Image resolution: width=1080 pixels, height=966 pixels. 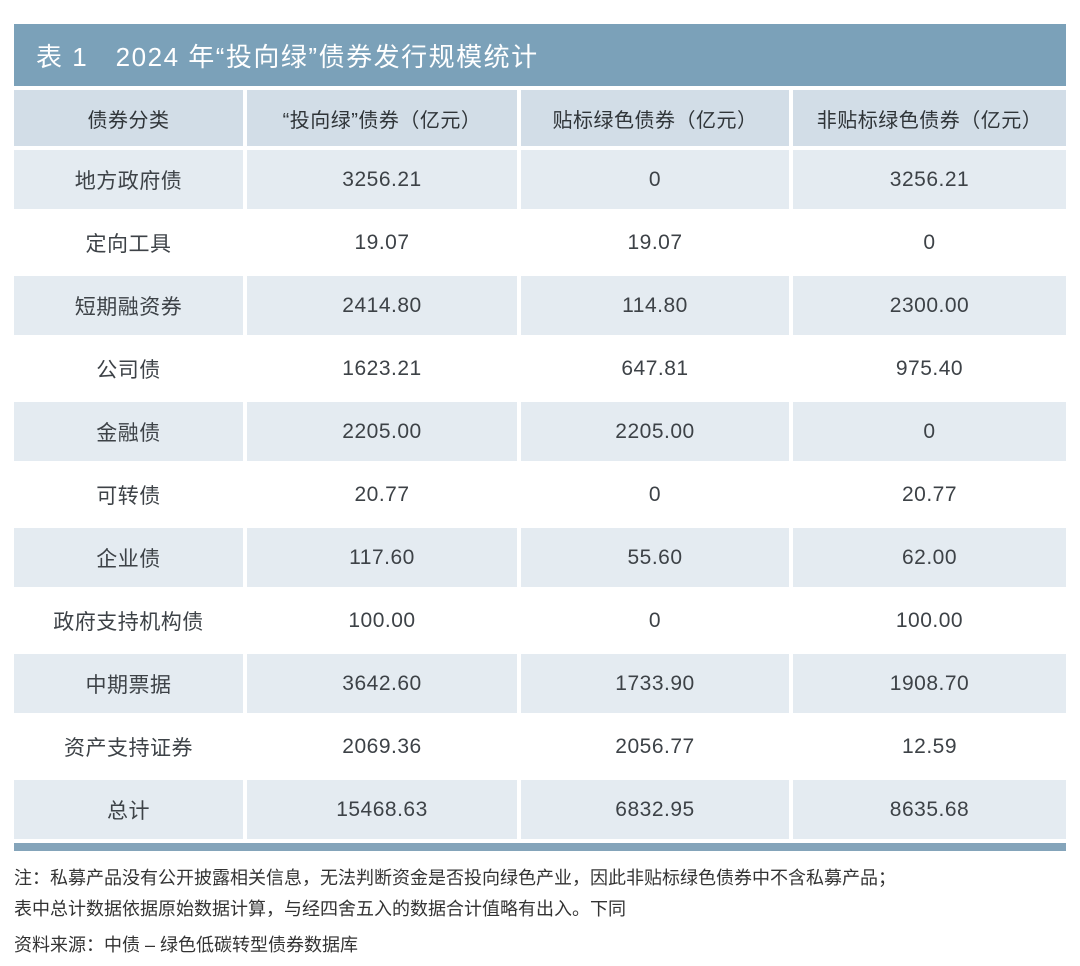 I want to click on table-row: 金融债 2205.00 2205.00 0, so click(x=540, y=431).